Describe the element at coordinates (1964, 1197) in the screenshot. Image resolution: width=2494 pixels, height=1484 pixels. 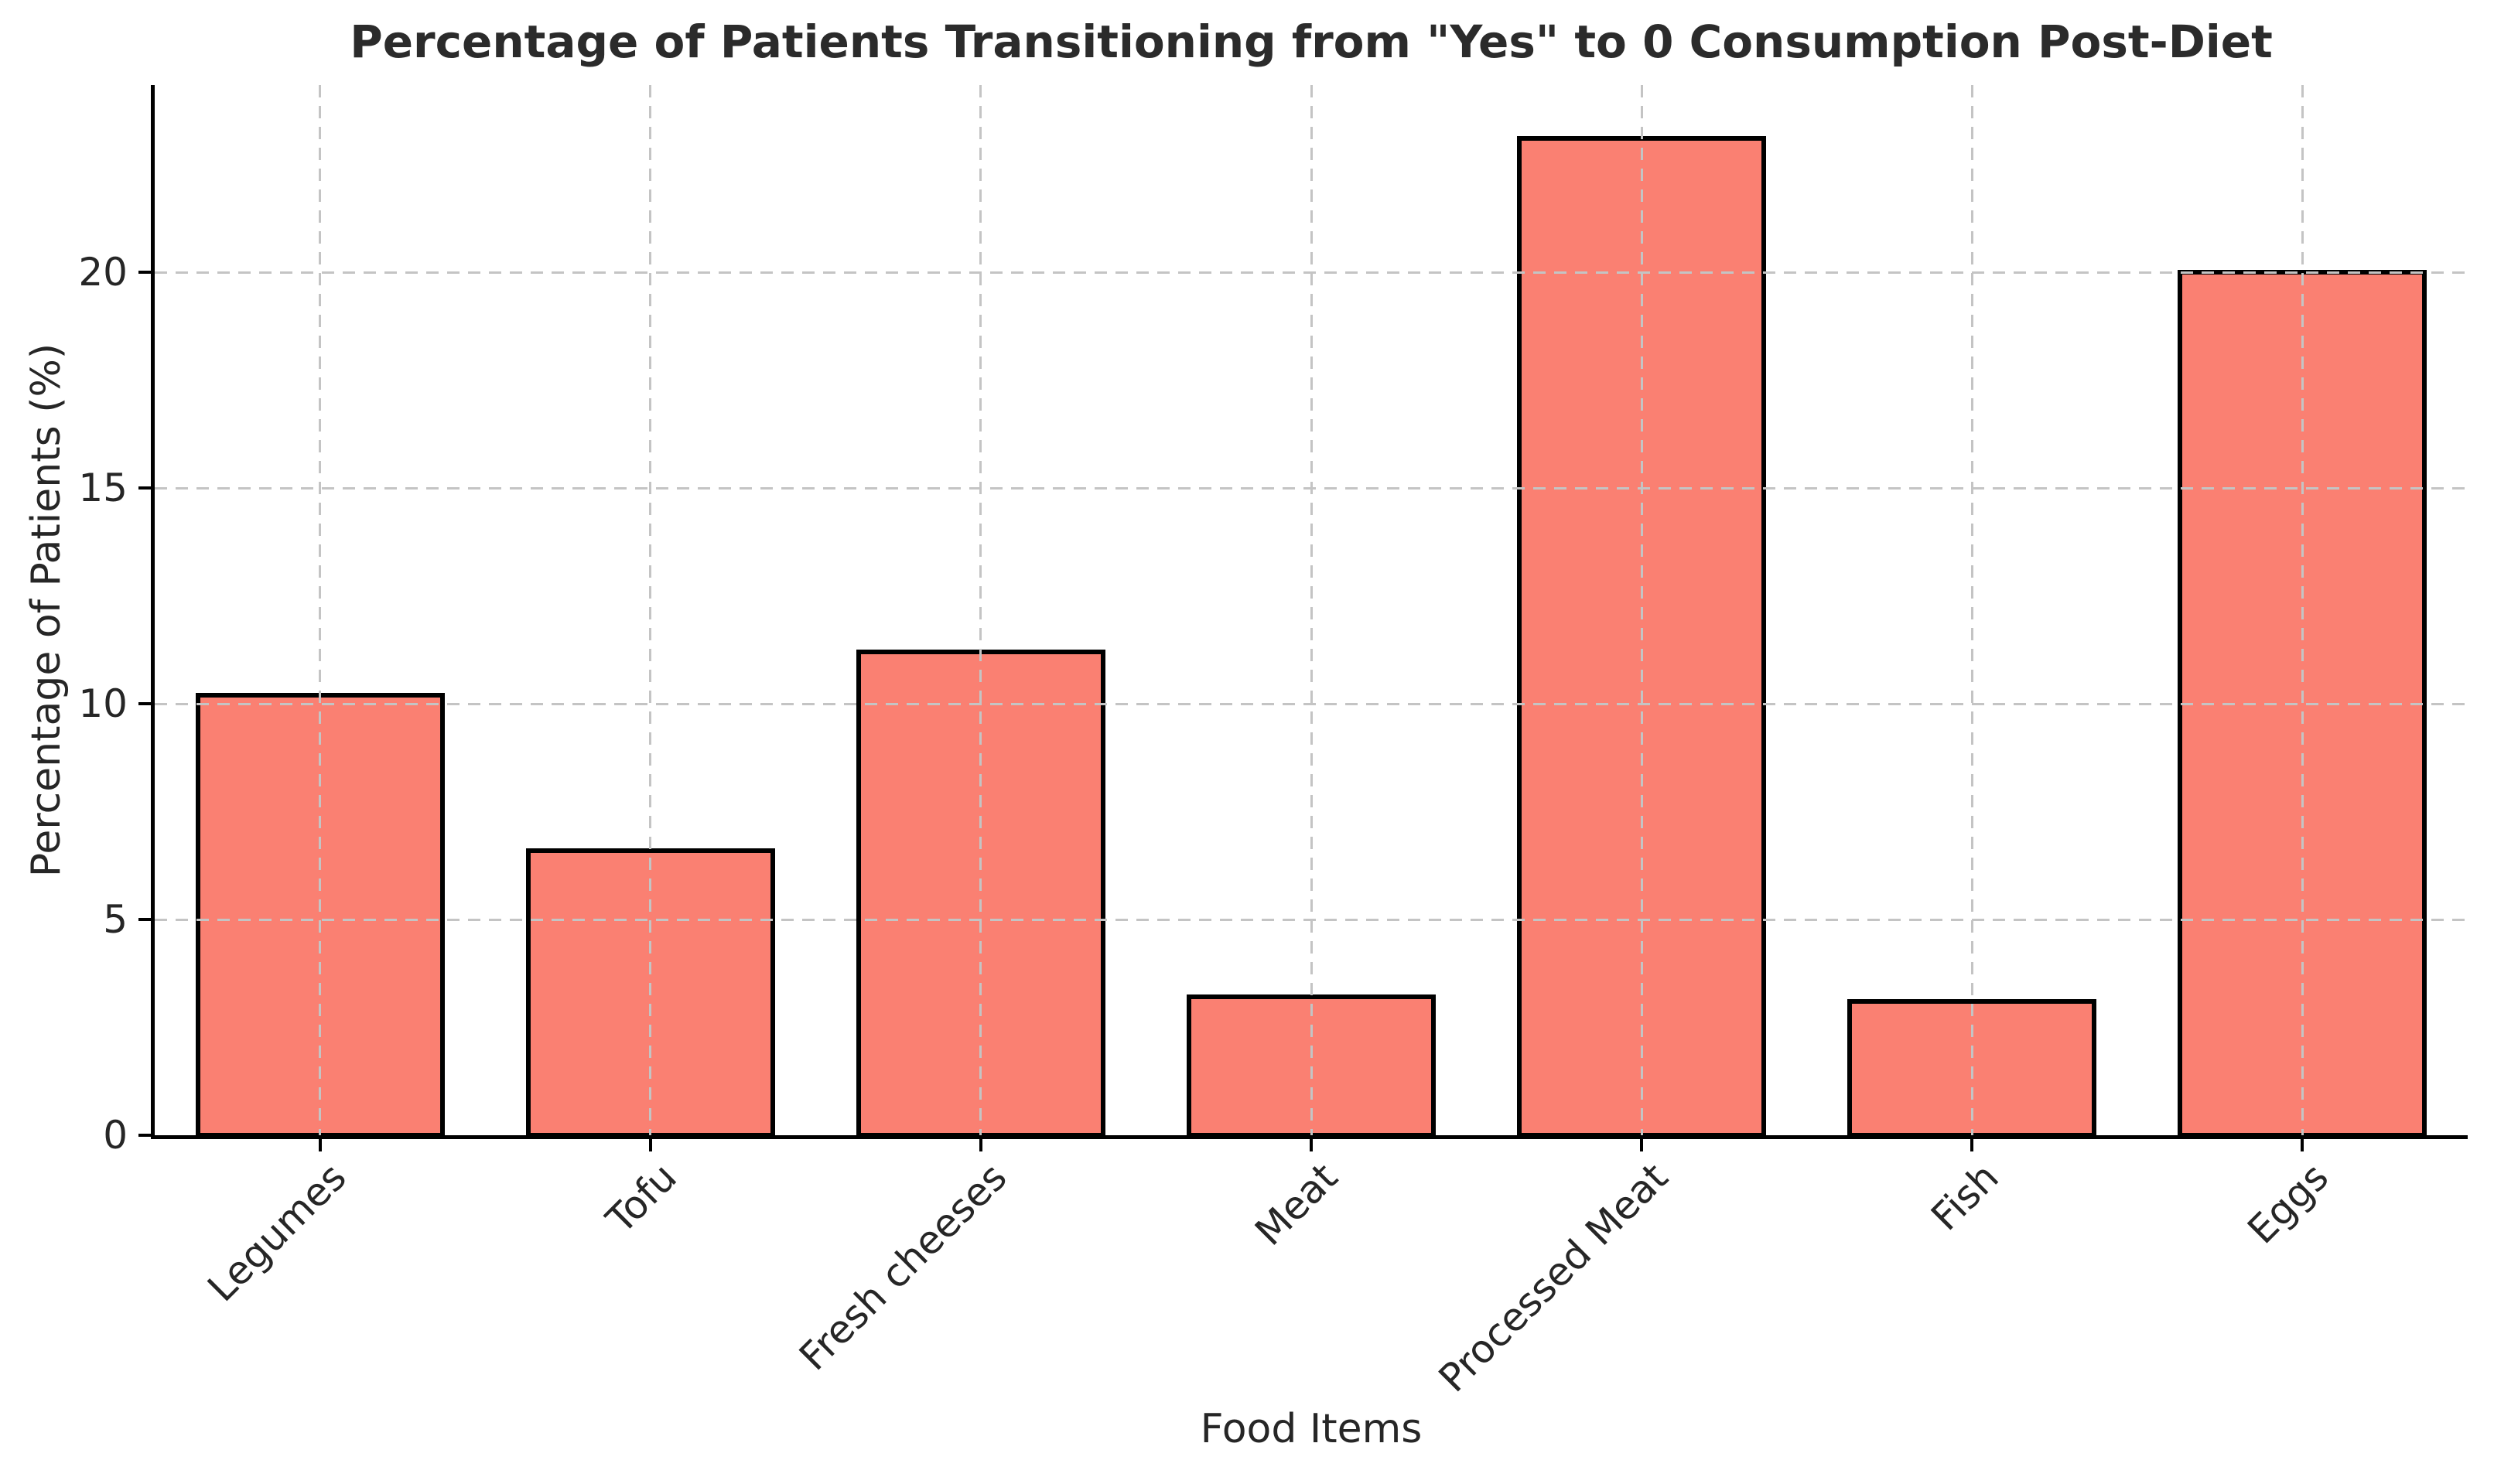
I see `x-tick-label: Fish` at that location.